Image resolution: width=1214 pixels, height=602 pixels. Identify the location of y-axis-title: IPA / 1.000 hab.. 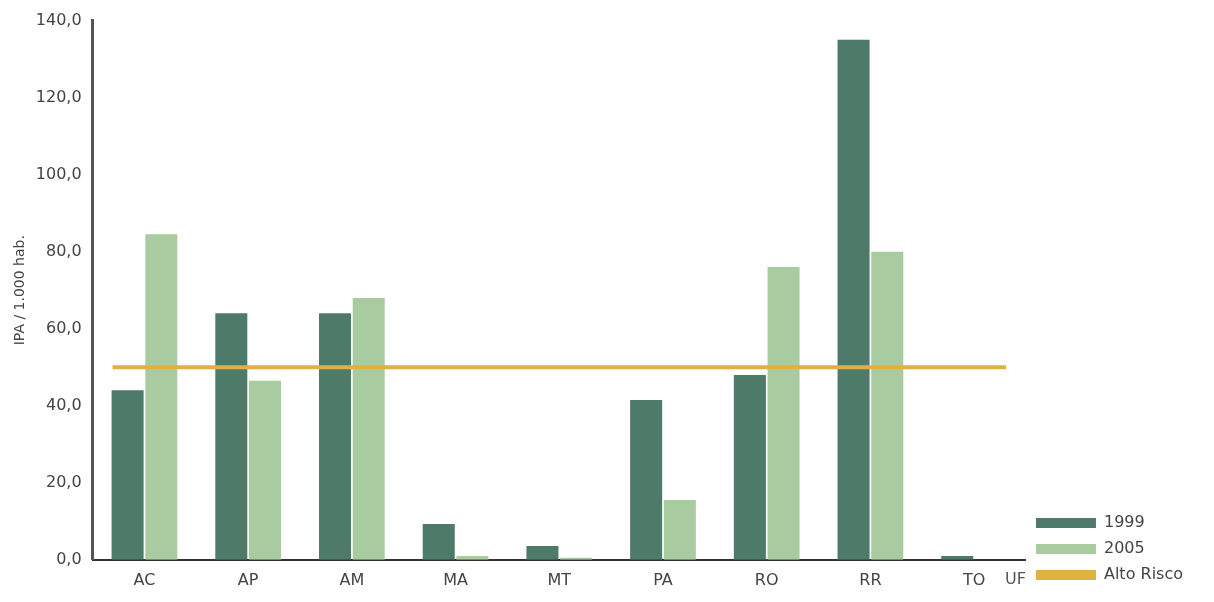
(19, 290).